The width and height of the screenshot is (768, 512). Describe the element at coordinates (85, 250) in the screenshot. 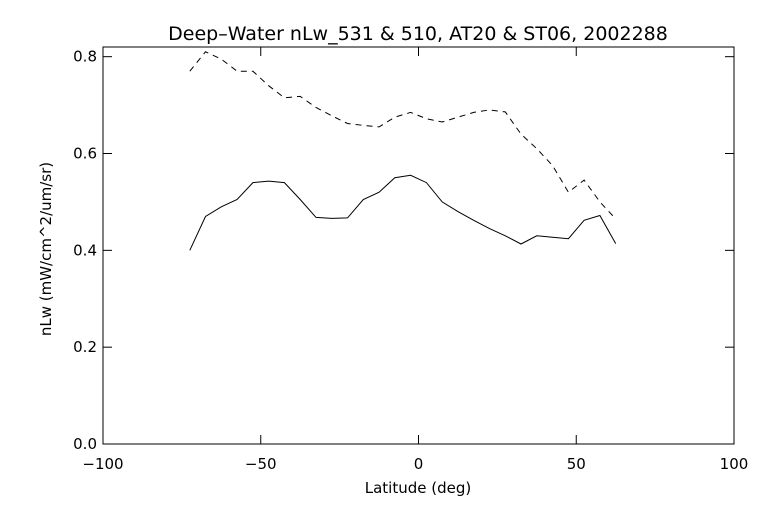

I see `y-tick-label: 0.4` at that location.